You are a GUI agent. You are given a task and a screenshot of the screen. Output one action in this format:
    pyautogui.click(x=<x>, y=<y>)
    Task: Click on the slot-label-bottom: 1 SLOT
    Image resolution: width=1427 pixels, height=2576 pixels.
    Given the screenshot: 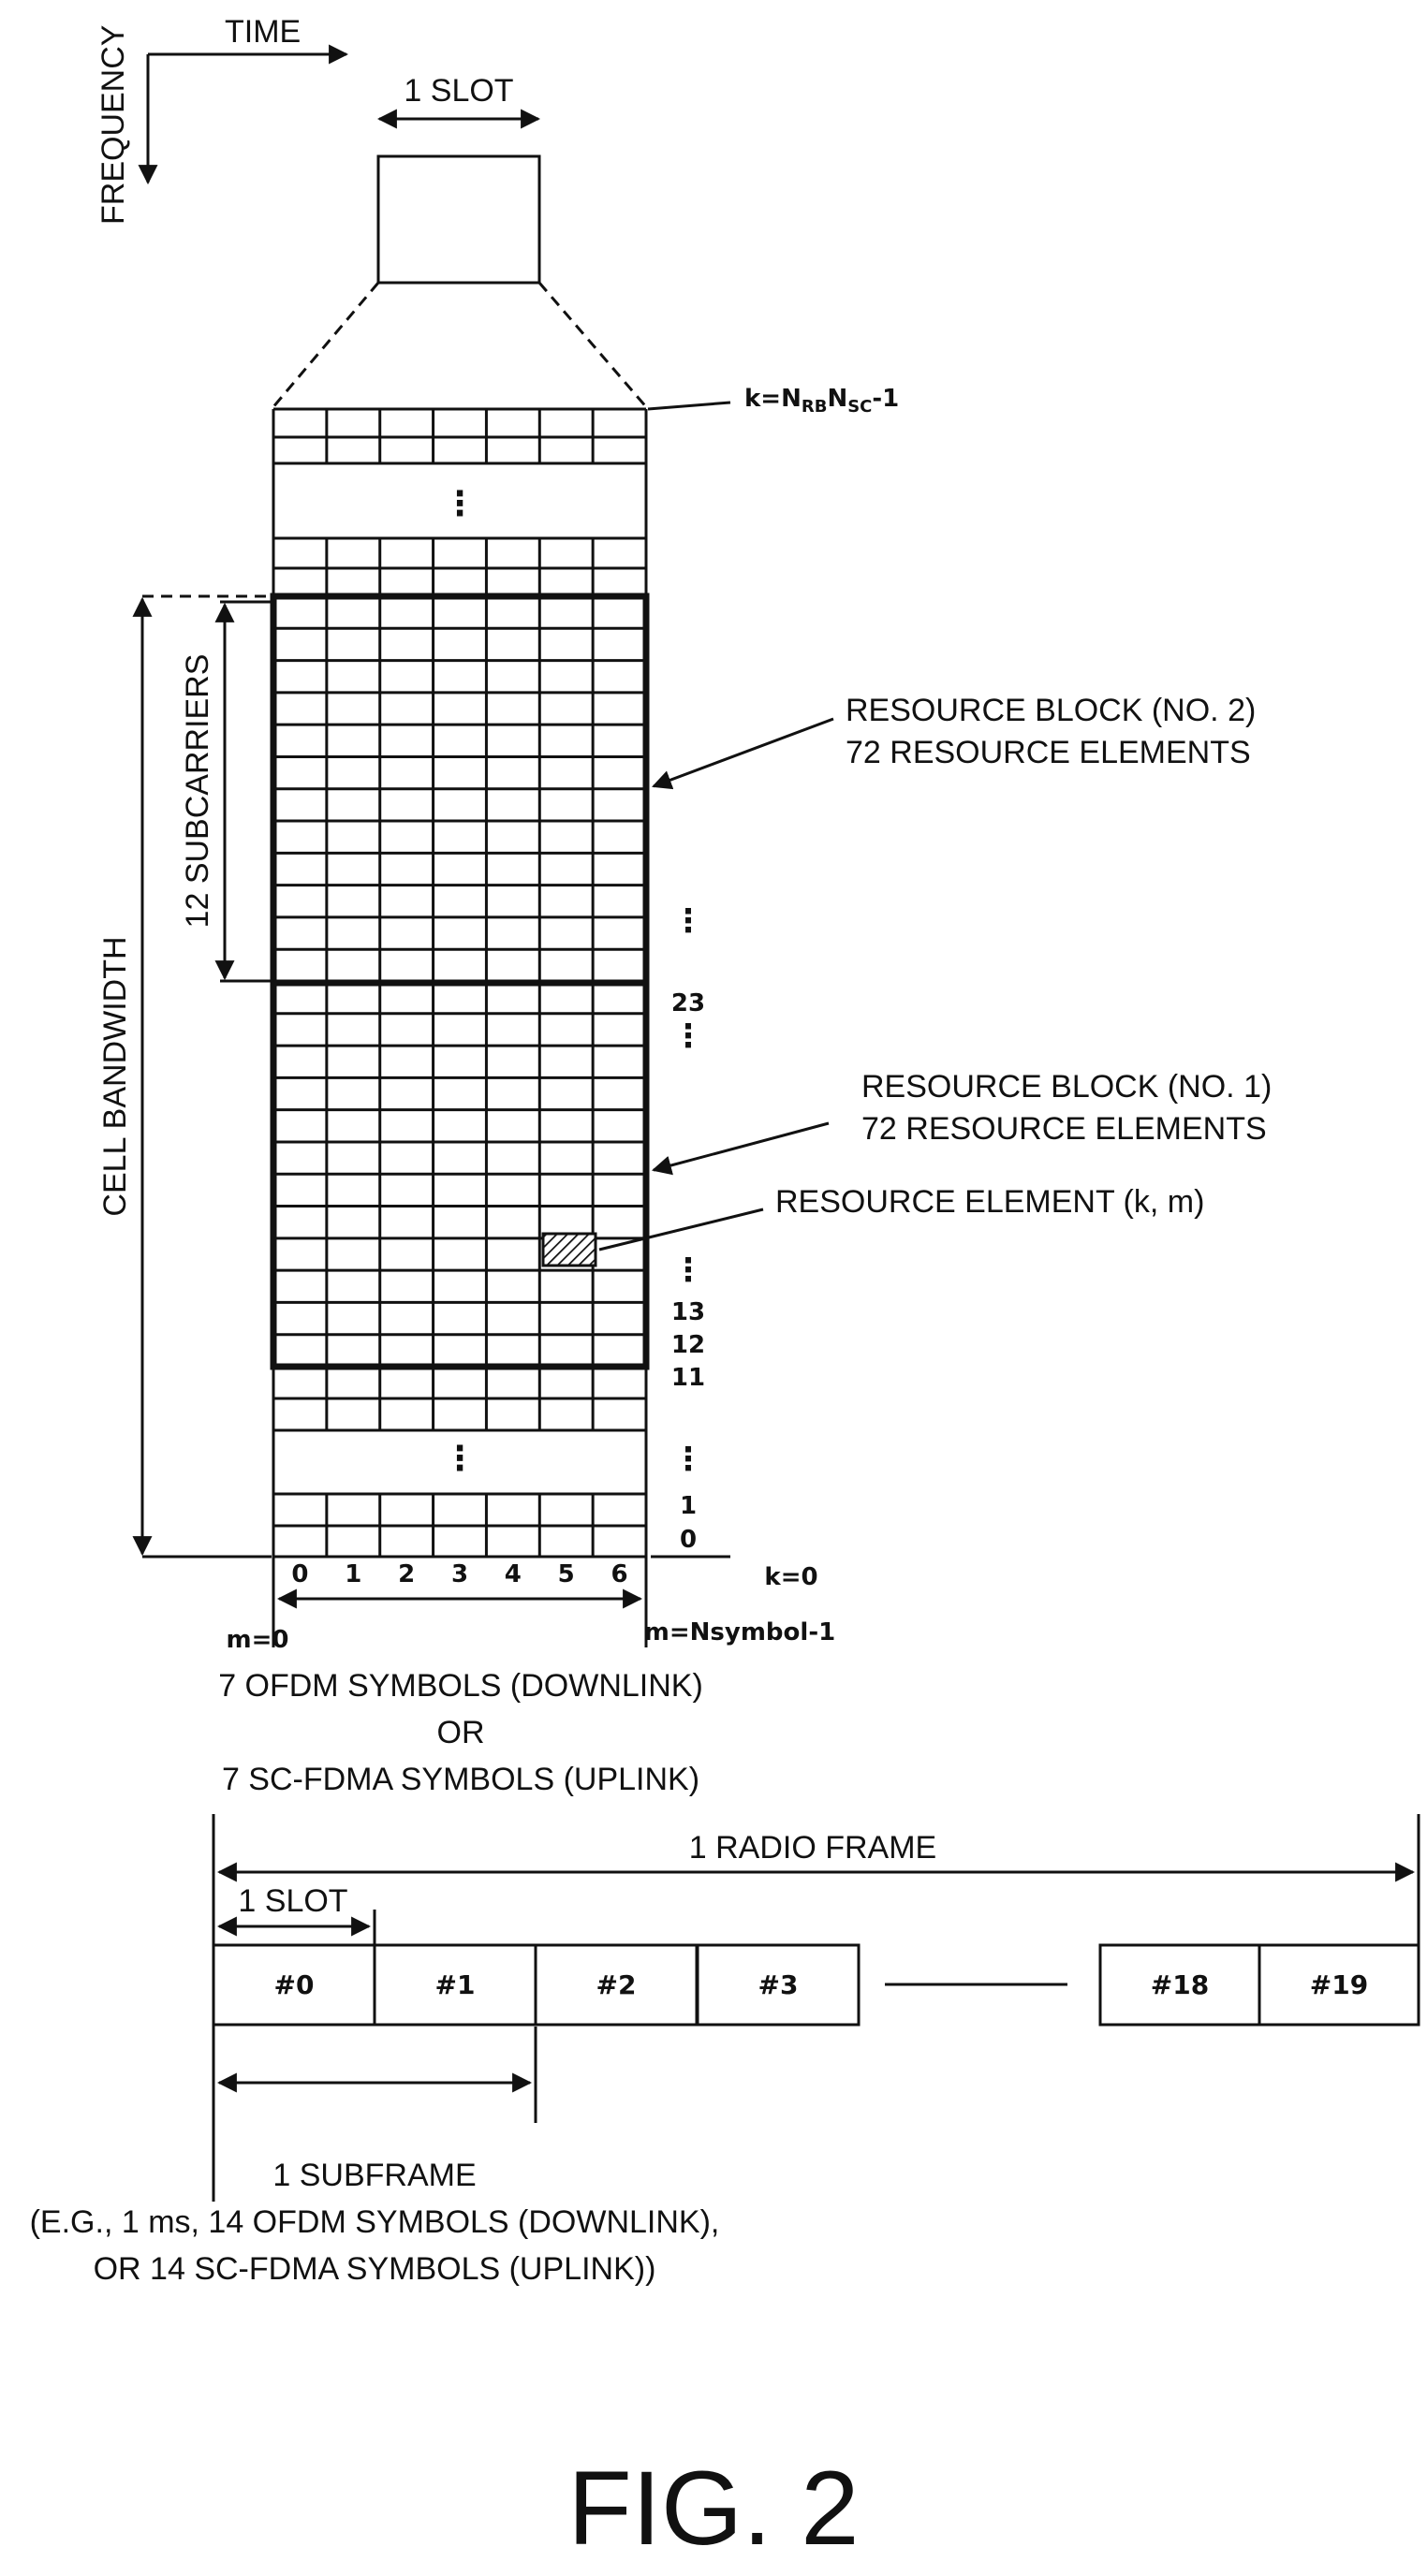 What is the action you would take?
    pyautogui.click(x=292, y=1901)
    